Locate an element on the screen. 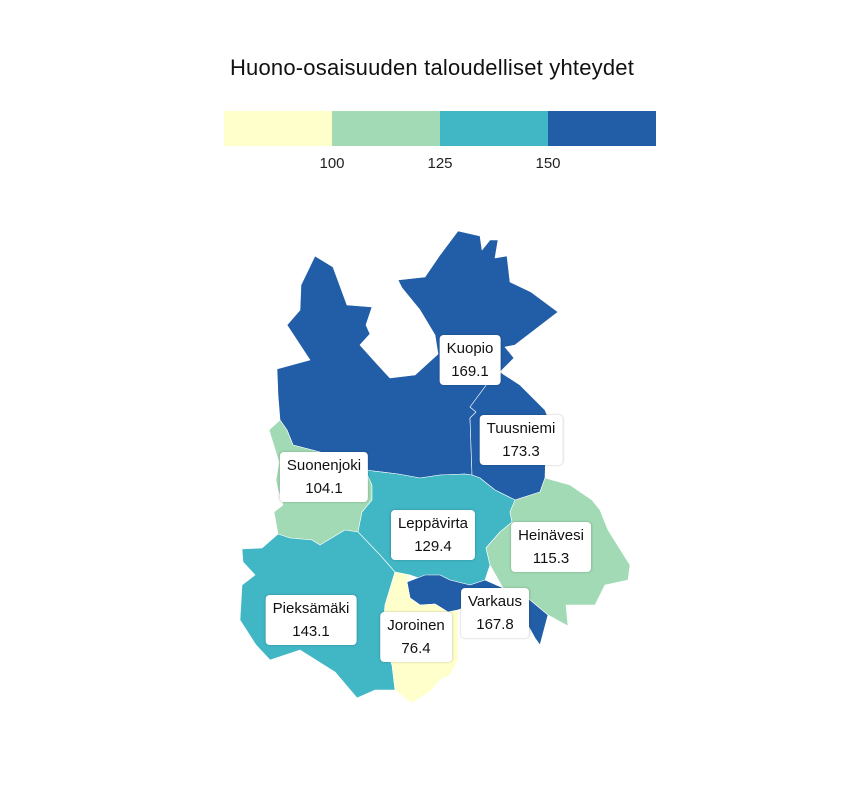  legend-break-150: 150 is located at coordinates (548, 163).